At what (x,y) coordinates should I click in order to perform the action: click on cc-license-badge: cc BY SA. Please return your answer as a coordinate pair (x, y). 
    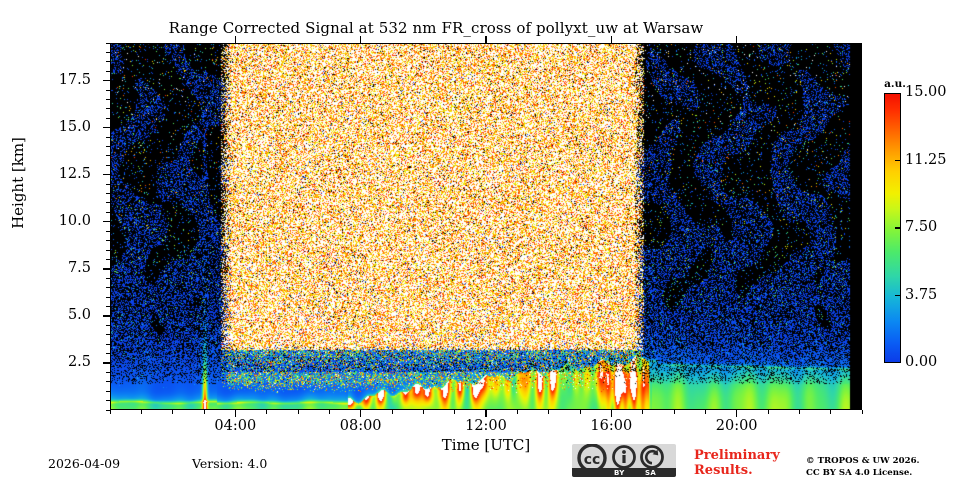
    Looking at the image, I should click on (624, 460).